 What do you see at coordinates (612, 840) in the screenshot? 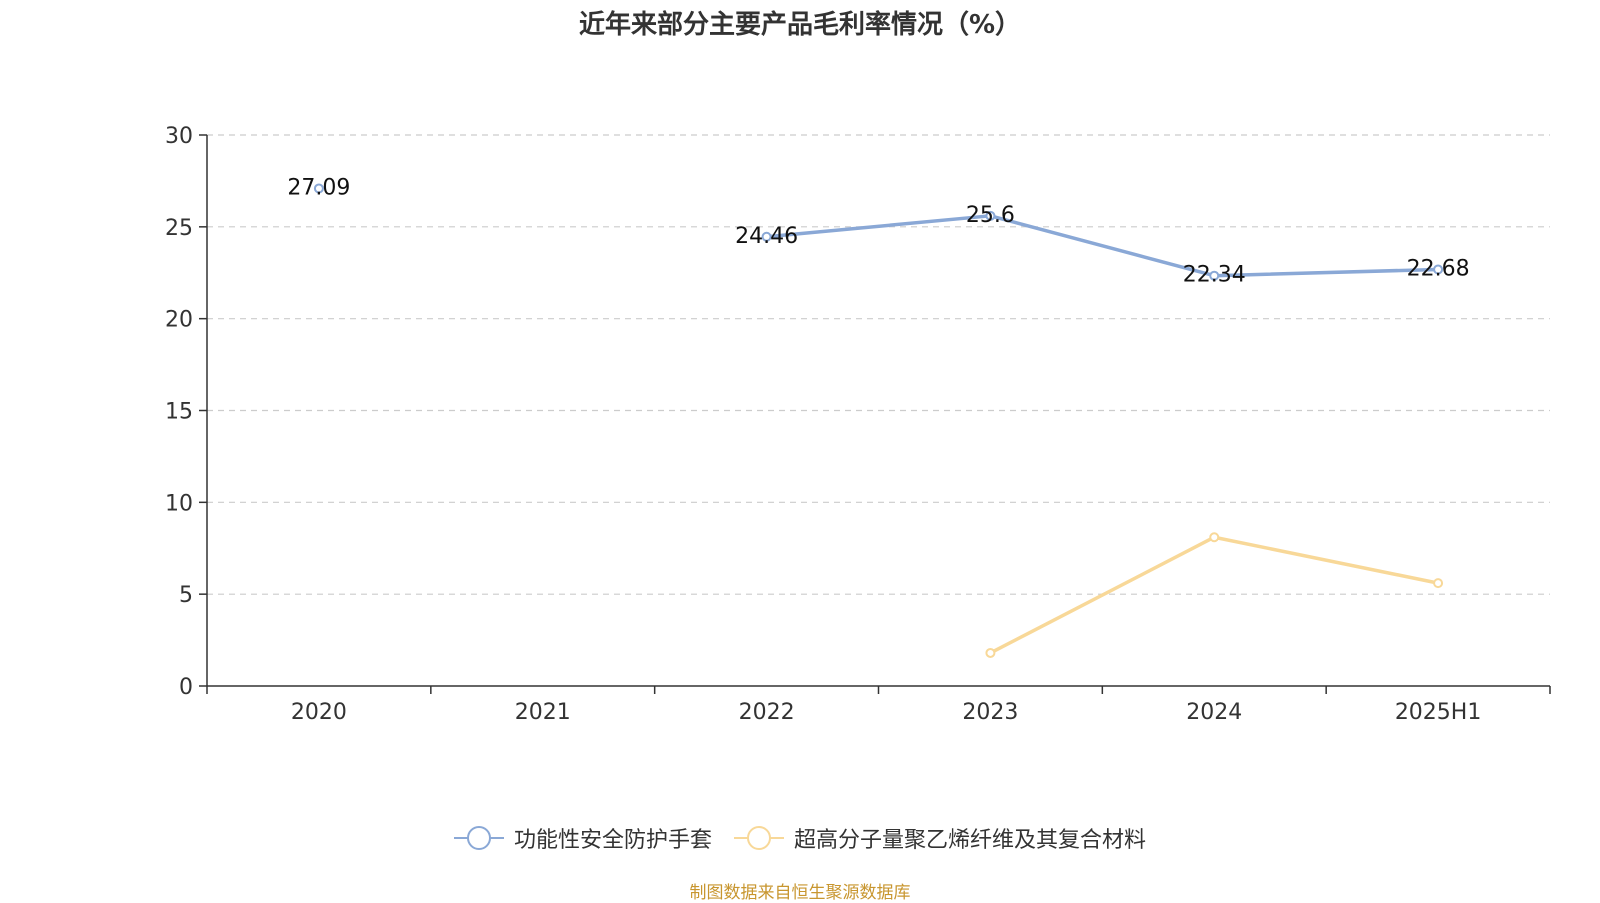
I see `legend-label: 功能性安全防护手套` at bounding box center [612, 840].